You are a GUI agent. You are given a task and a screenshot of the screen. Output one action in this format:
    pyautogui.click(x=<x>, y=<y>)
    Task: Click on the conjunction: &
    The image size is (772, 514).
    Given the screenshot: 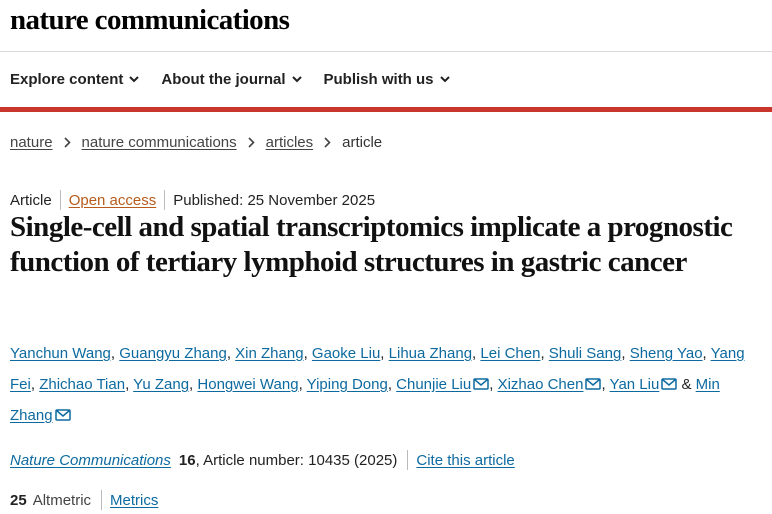 What is the action you would take?
    pyautogui.click(x=686, y=384)
    